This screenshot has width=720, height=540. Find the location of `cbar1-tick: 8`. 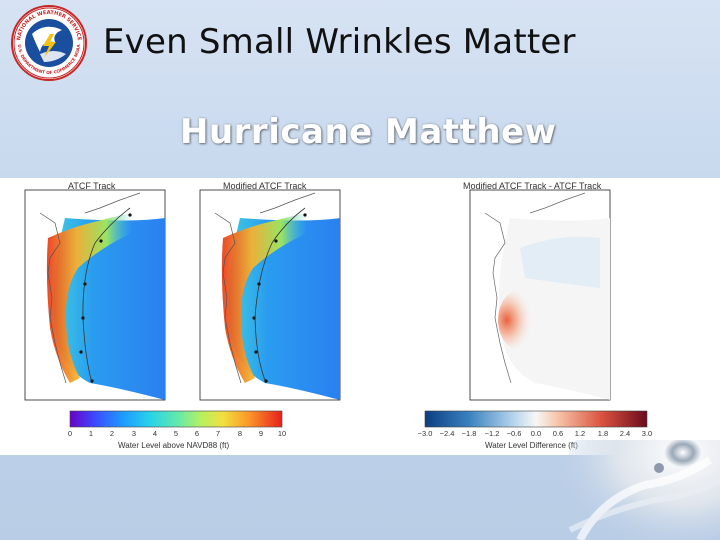

cbar1-tick: 8 is located at coordinates (240, 433).